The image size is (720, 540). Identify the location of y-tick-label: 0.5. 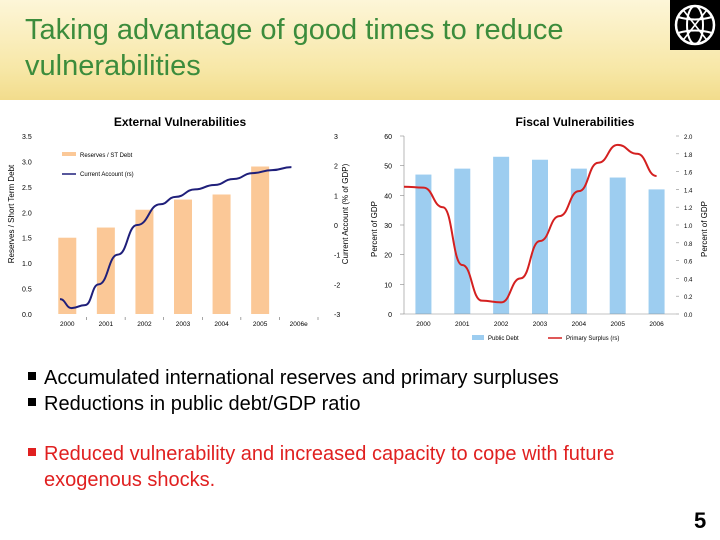
(27, 290).